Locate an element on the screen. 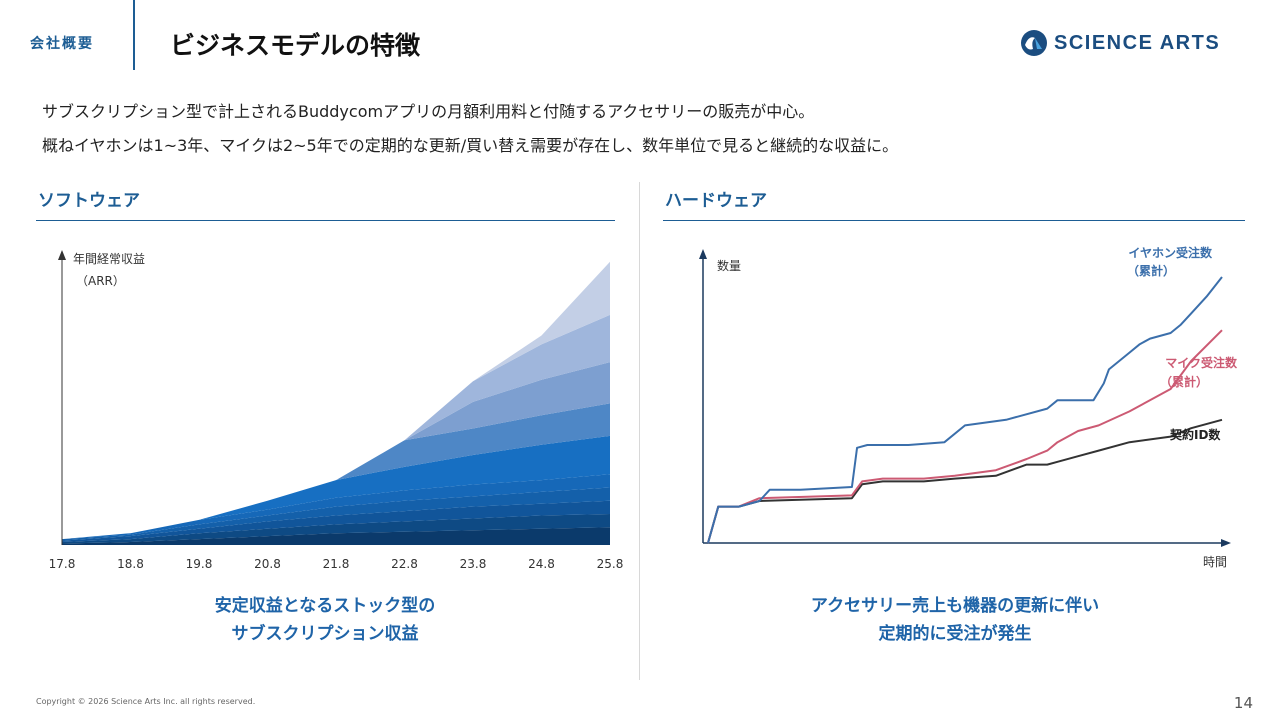 Image resolution: width=1280 pixels, height=720 pixels. hardware-caption: アクセサリー売上も機器の更新に伴い 定期的に受注が発生 is located at coordinates (955, 620).